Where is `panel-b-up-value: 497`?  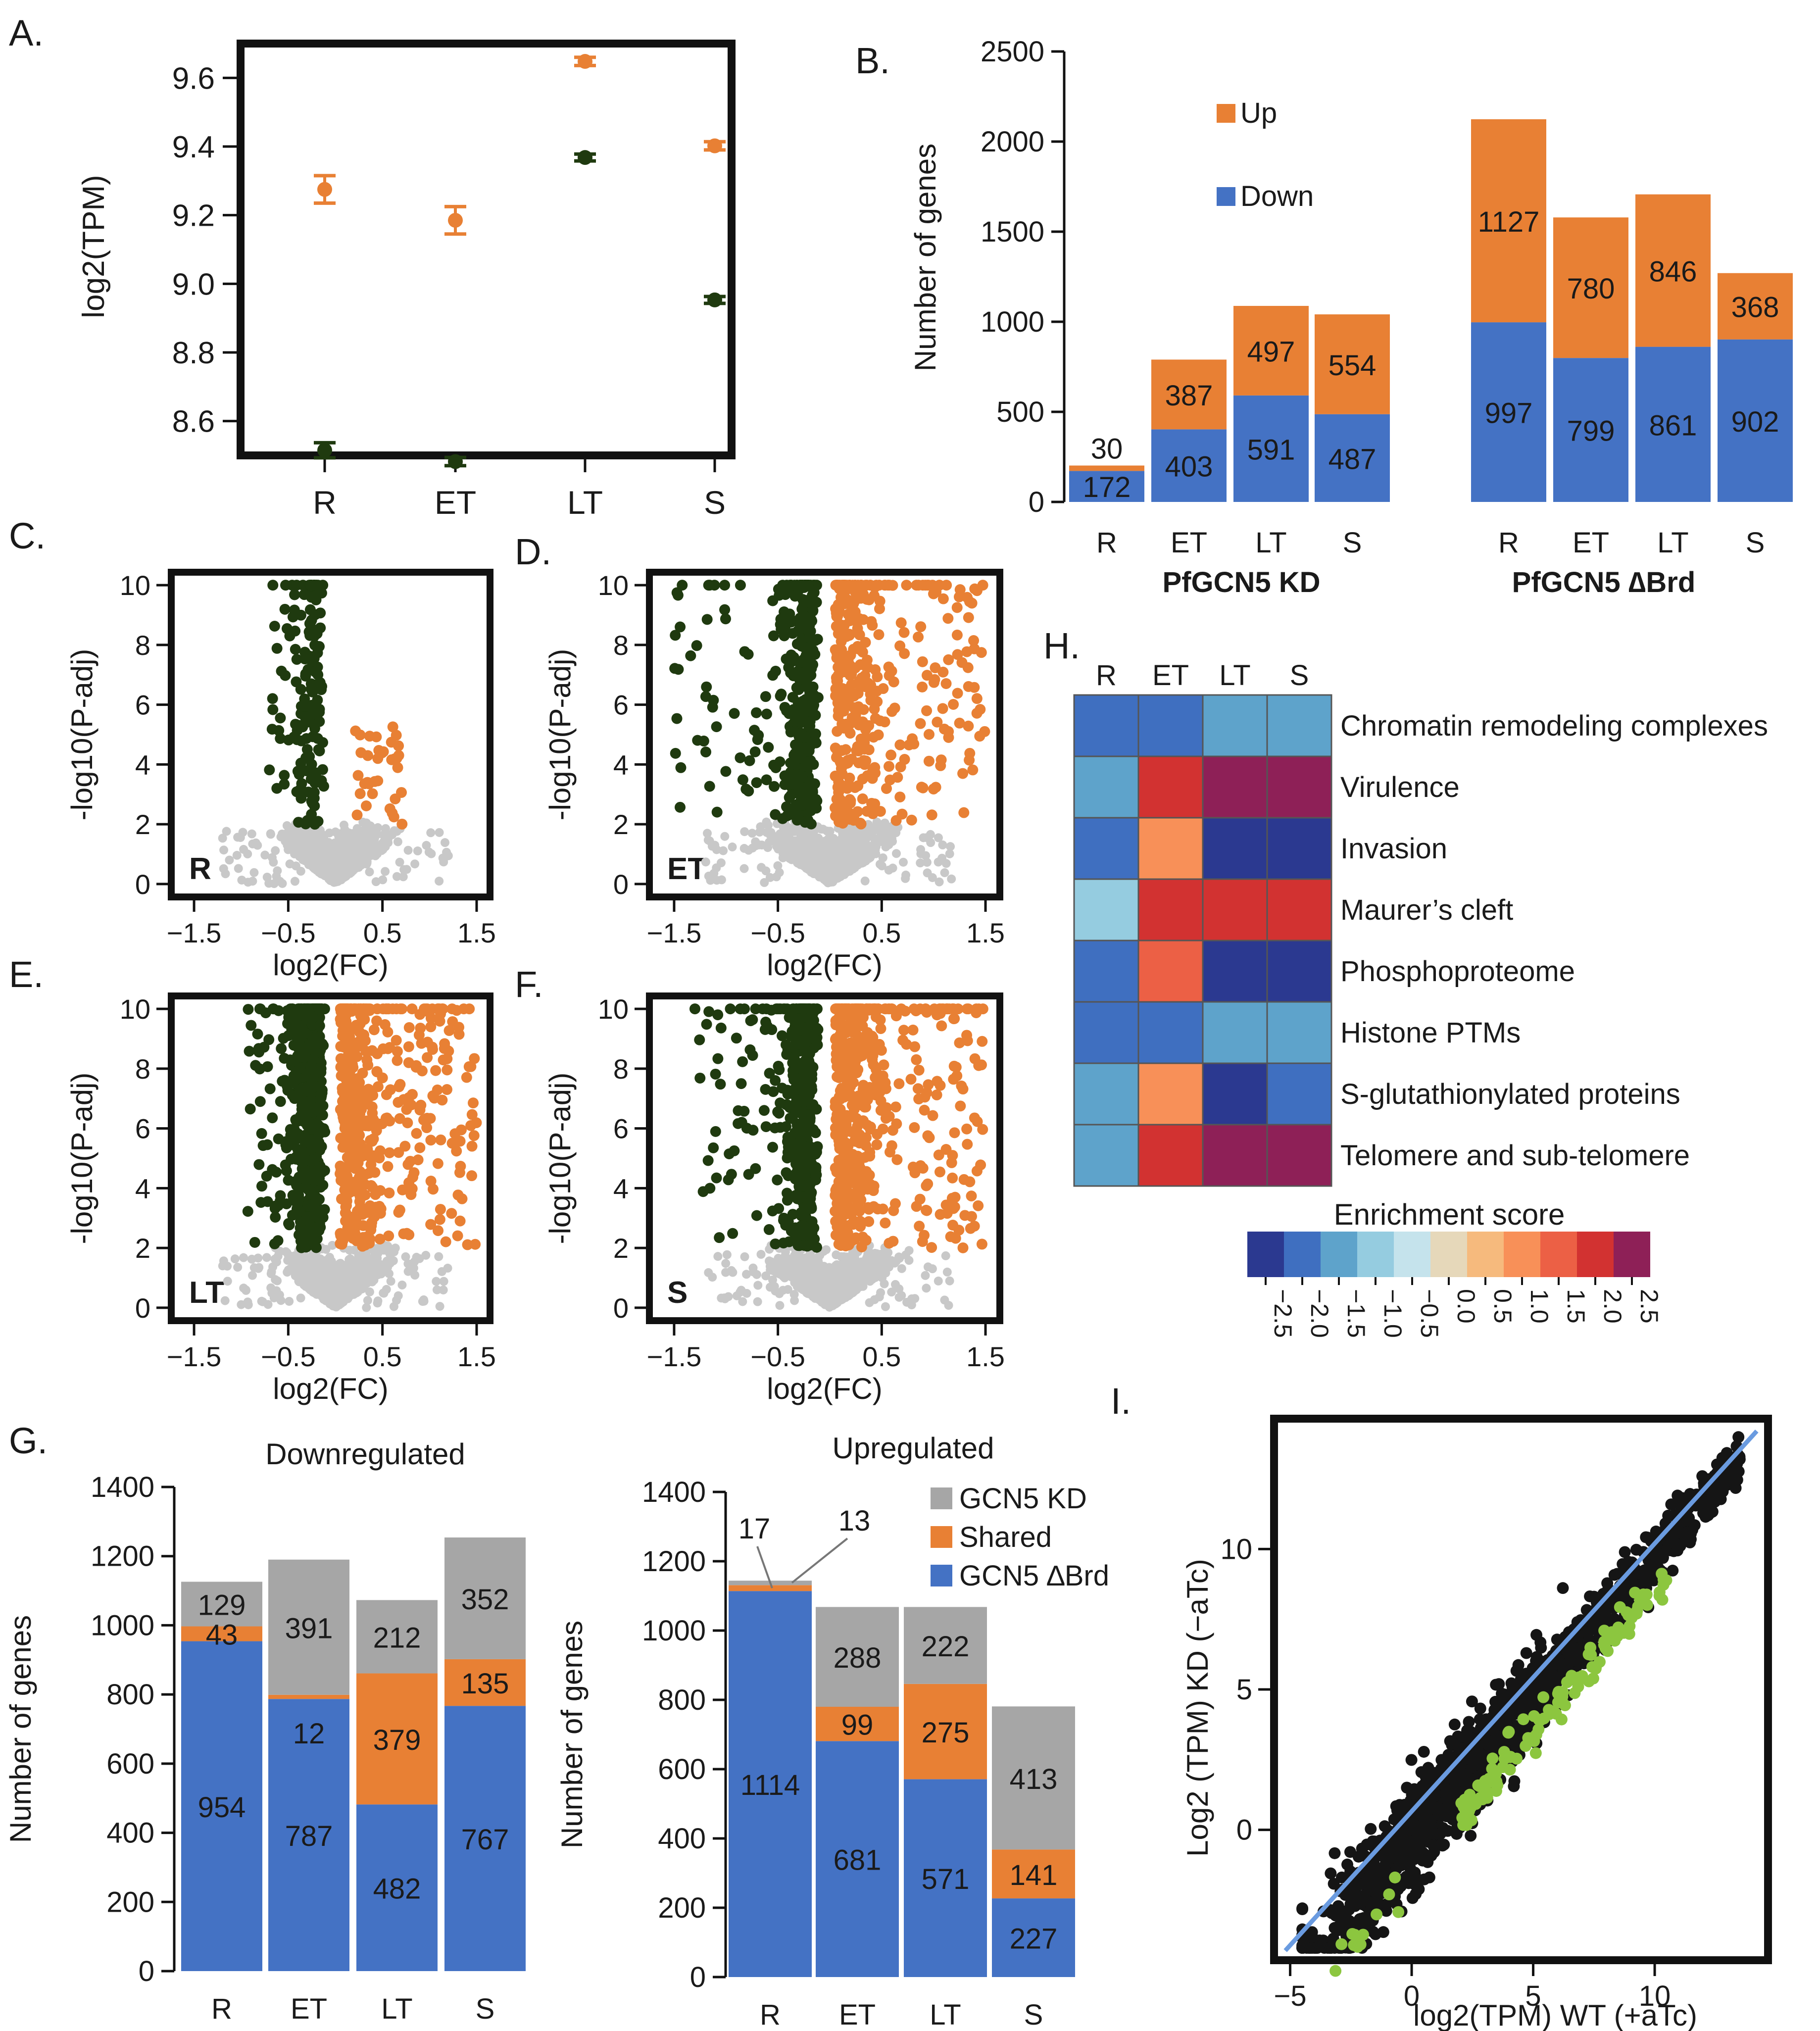 panel-b-up-value: 497 is located at coordinates (1271, 352).